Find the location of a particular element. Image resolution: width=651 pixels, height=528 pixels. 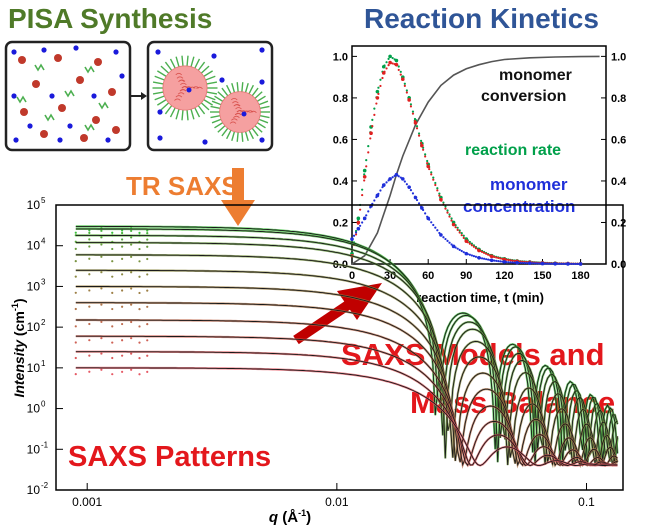

pisa-synthesis-heading: PISA Synthesis is located at coordinates (110, 18).